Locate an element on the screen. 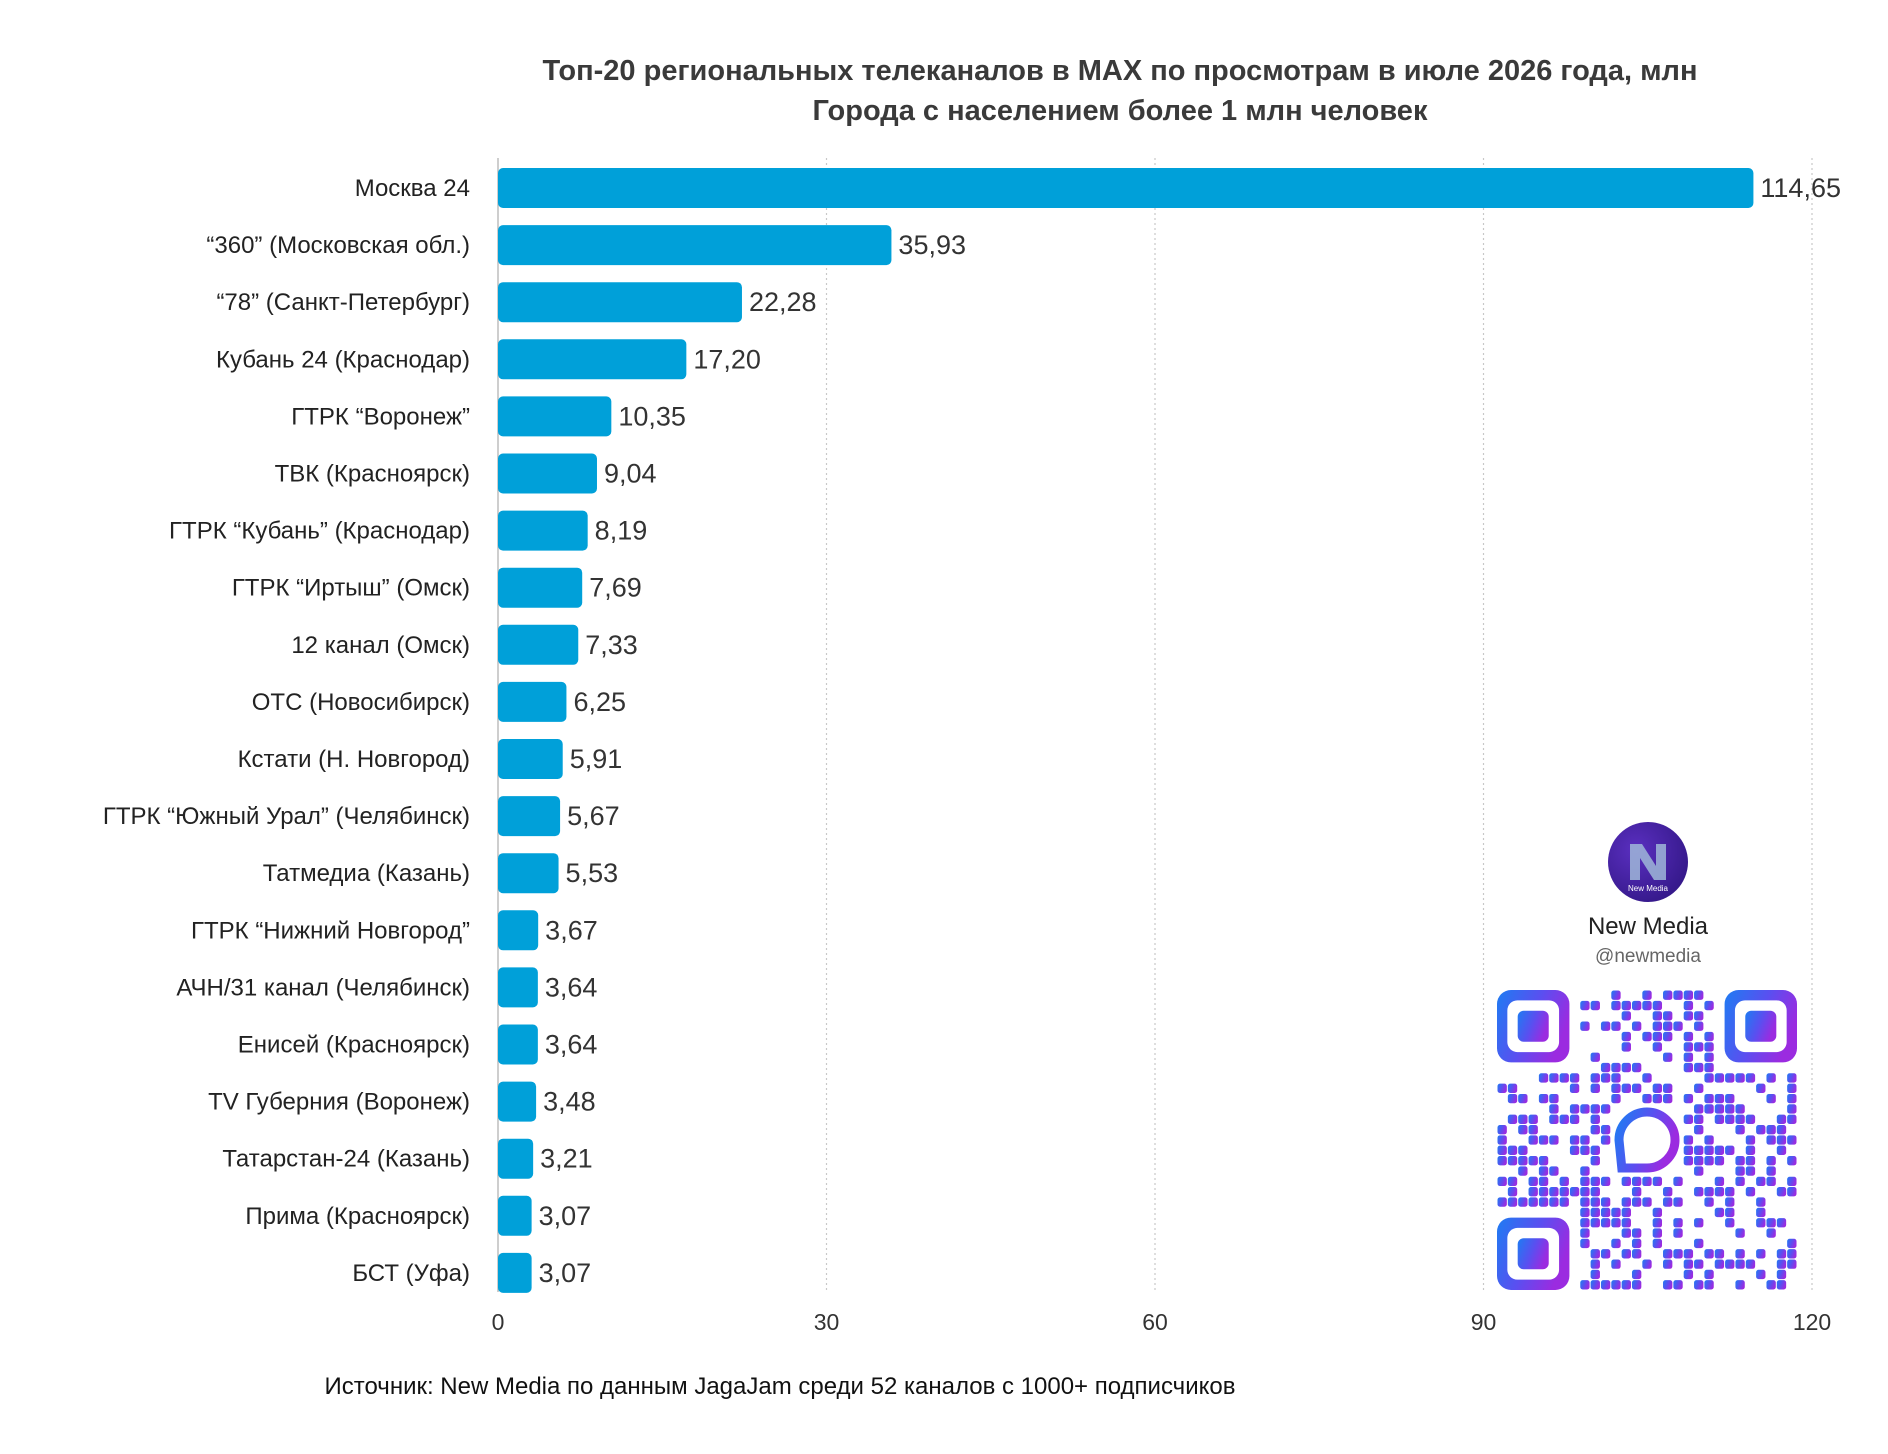 This screenshot has height=1454, width=1888. brand-name: New Media is located at coordinates (1648, 926).